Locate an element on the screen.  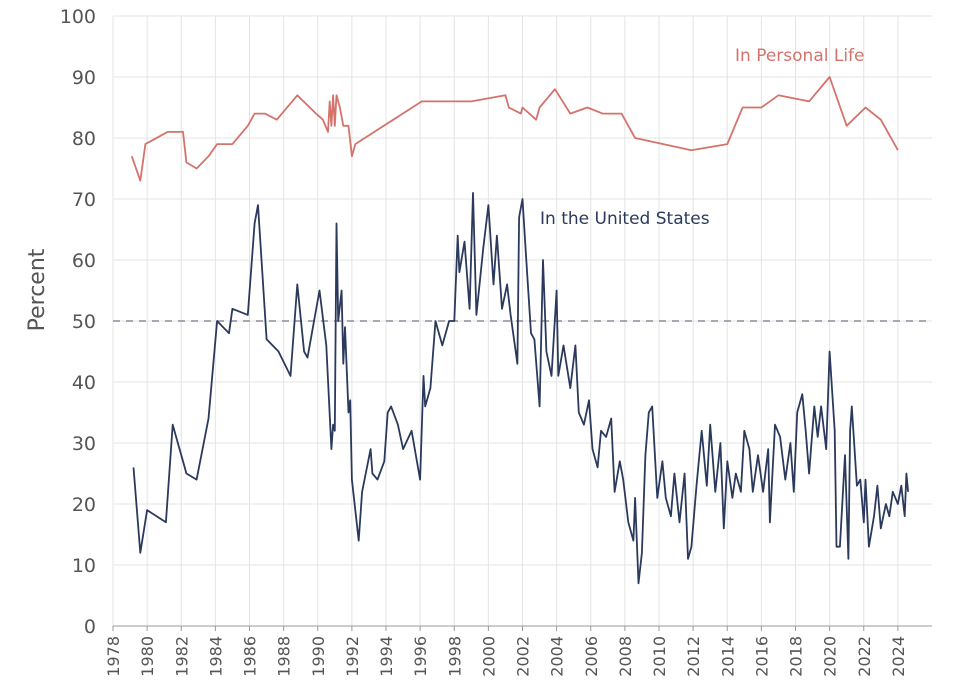
x-tick-label: 2006 is located at coordinates (591, 656).